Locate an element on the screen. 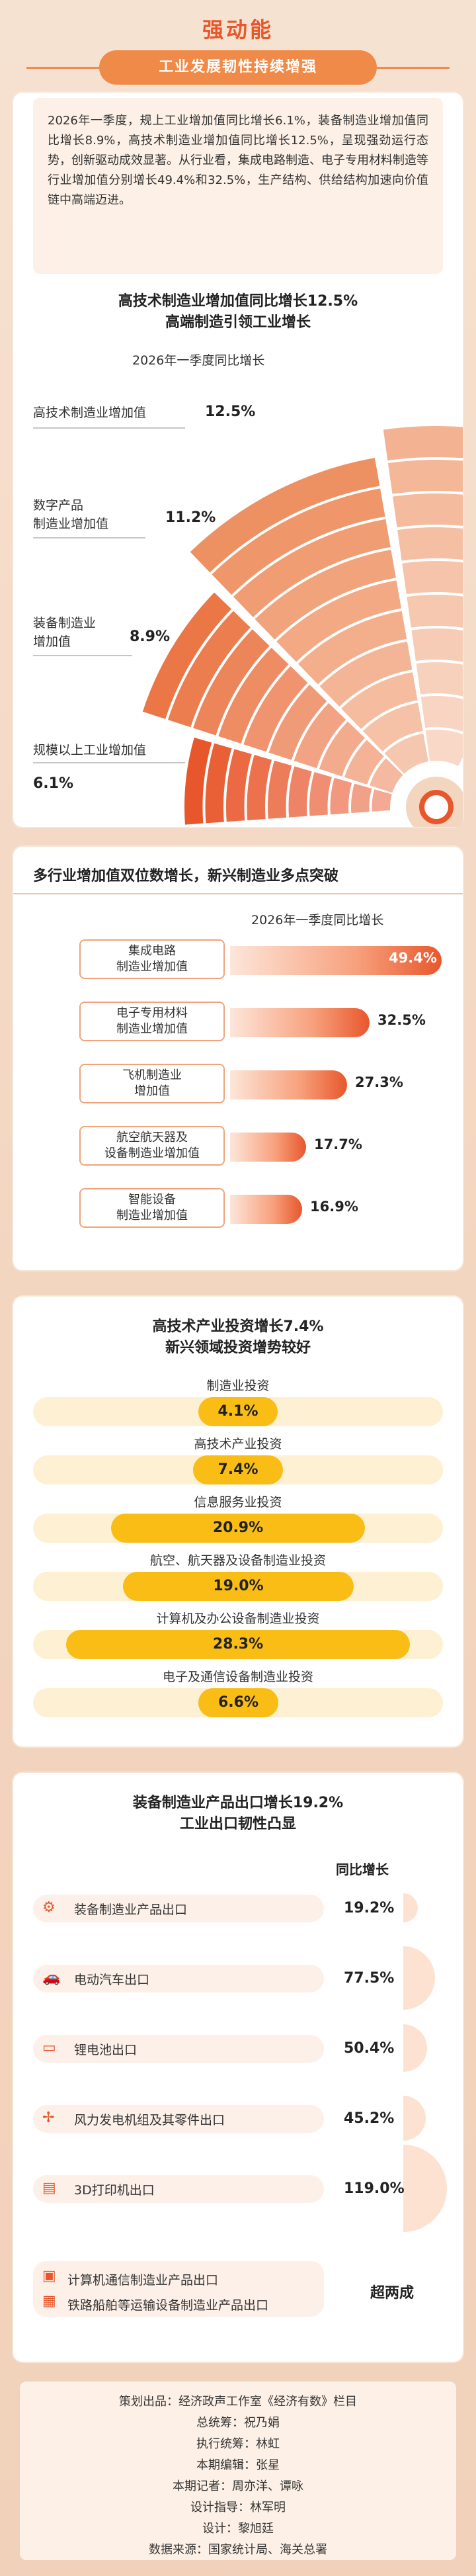 The height and width of the screenshot is (2576, 476). investment-track: 20.9% is located at coordinates (238, 1528).